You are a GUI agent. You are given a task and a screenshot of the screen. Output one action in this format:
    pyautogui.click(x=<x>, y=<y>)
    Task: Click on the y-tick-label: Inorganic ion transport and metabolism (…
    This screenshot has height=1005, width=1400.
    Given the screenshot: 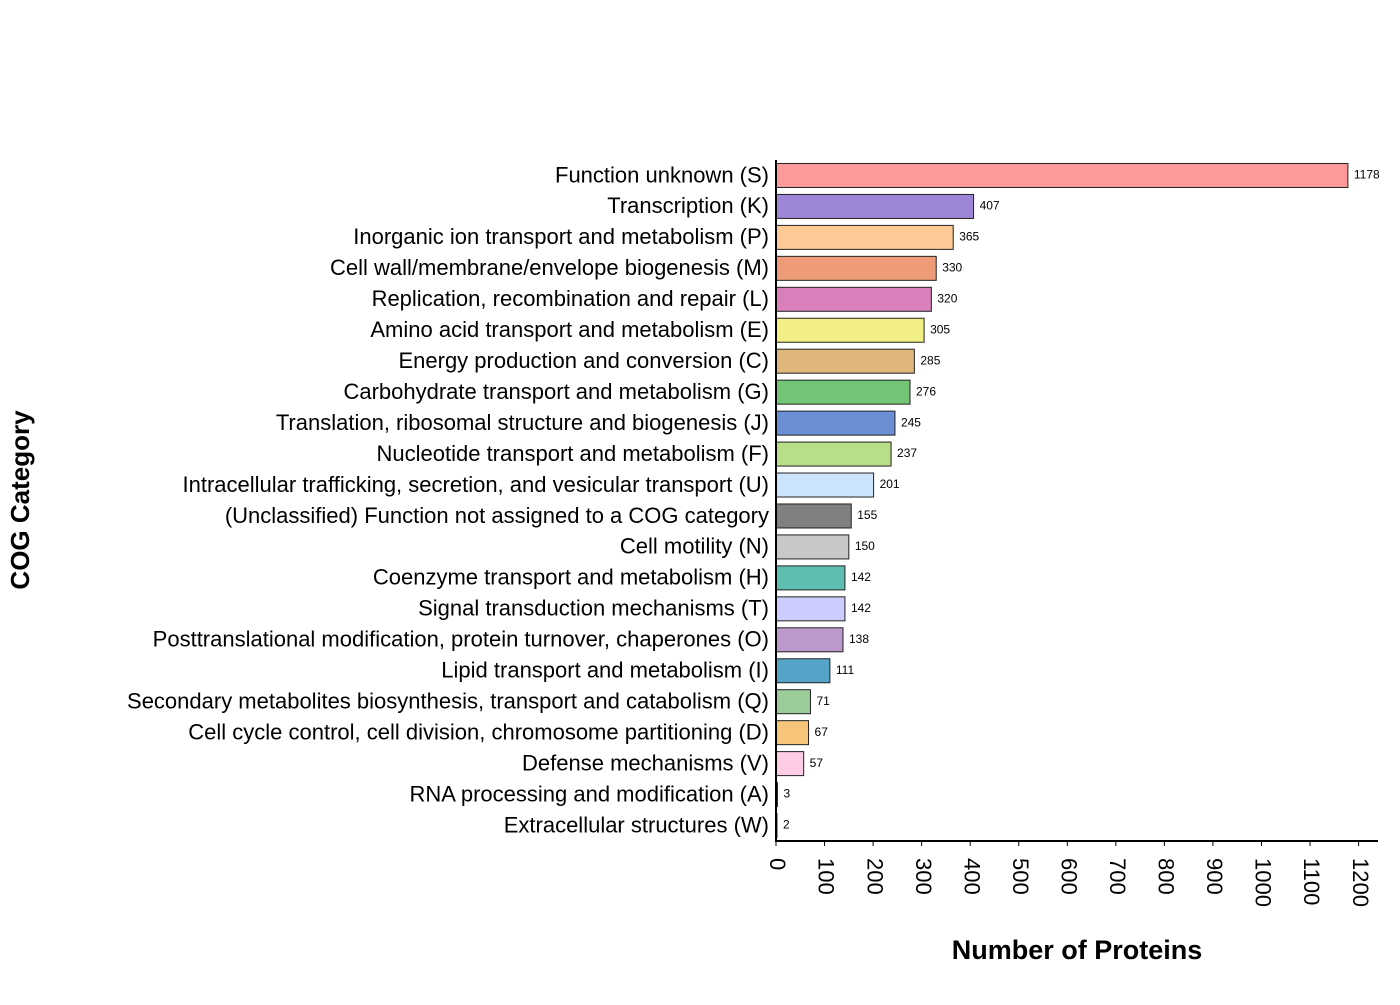 What is the action you would take?
    pyautogui.click(x=561, y=236)
    